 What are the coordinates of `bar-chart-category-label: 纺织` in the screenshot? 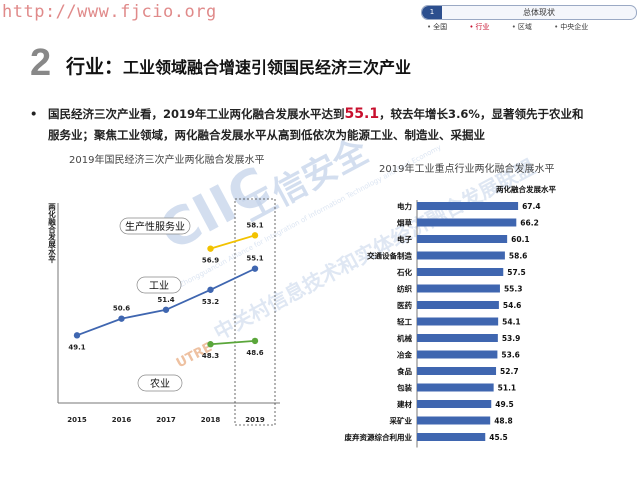 It's located at (404, 289).